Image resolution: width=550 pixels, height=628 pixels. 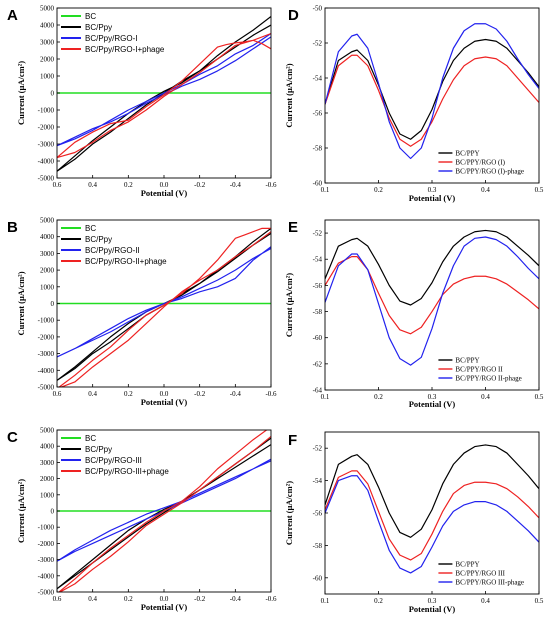 What do you see at coordinates (127, 471) in the screenshot?
I see `legend-label: BC/Ppy/RGO-III+phage` at bounding box center [127, 471].